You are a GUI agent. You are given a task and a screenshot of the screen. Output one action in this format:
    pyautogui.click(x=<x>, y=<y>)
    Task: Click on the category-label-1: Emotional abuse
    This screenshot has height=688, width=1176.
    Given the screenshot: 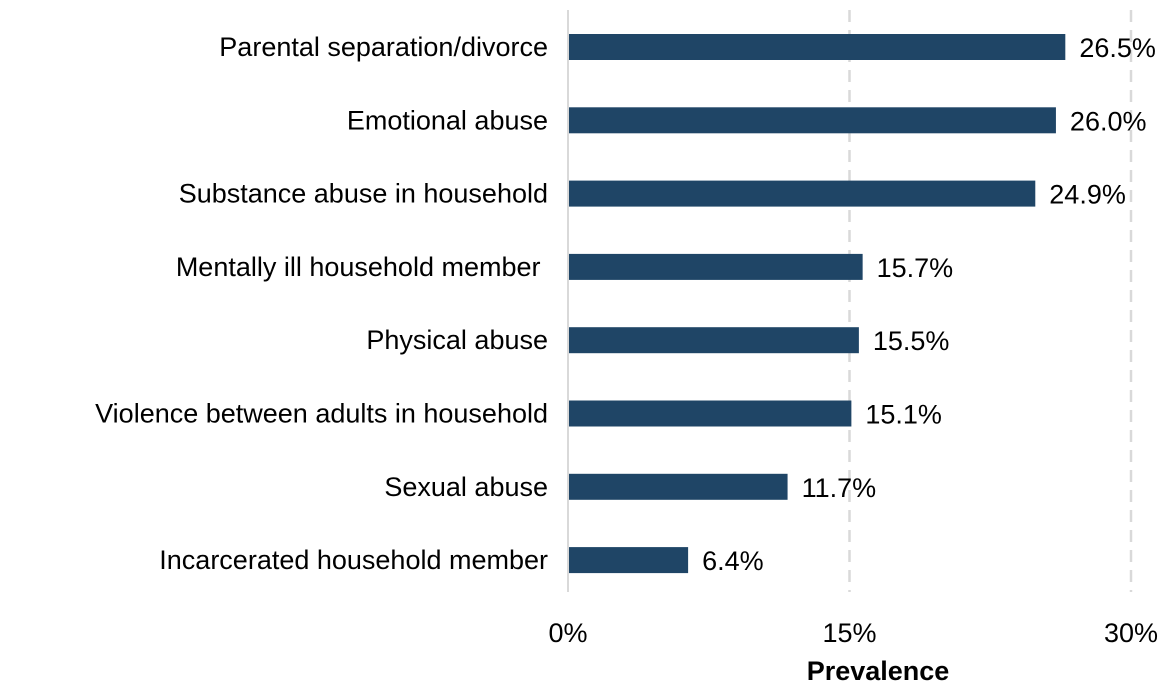 What is the action you would take?
    pyautogui.click(x=447, y=120)
    